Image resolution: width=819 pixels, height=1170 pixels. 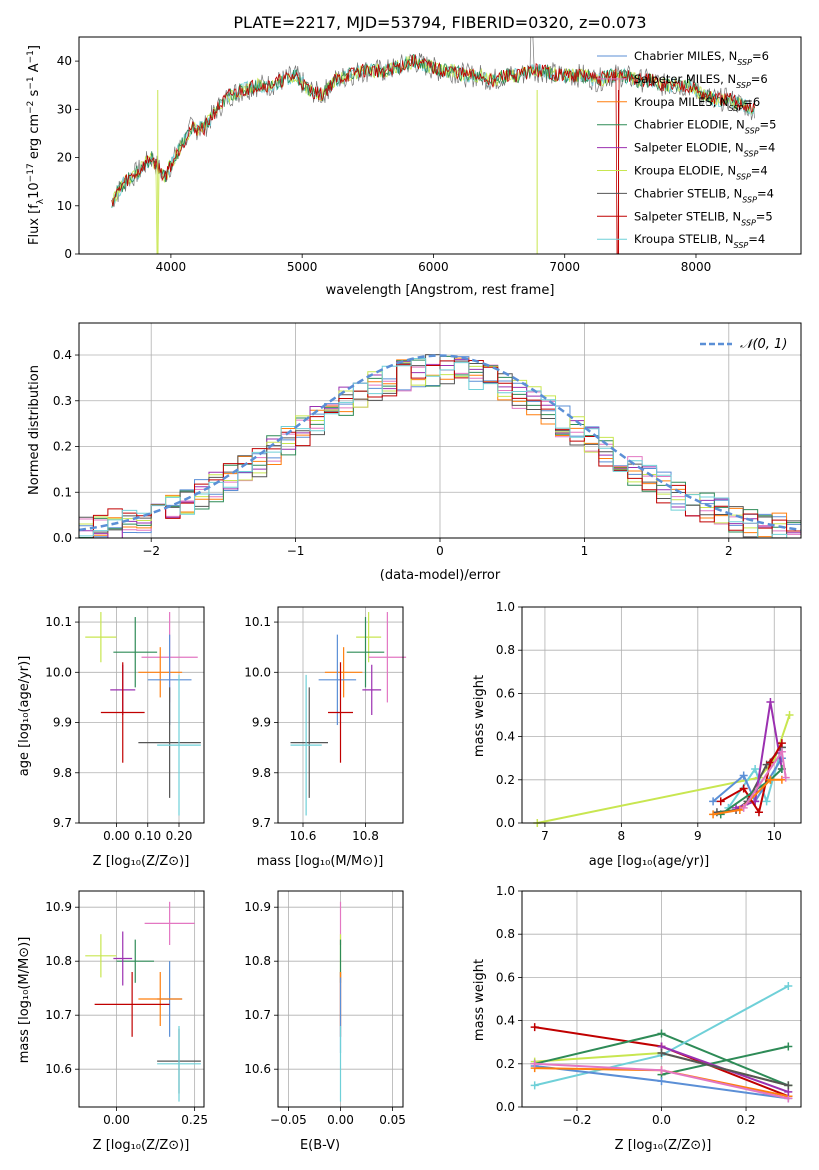 What do you see at coordinates (24, 716) in the screenshot?
I see `age-vs-z-ylabel: age [log₁₀(age/yr)]` at bounding box center [24, 716].